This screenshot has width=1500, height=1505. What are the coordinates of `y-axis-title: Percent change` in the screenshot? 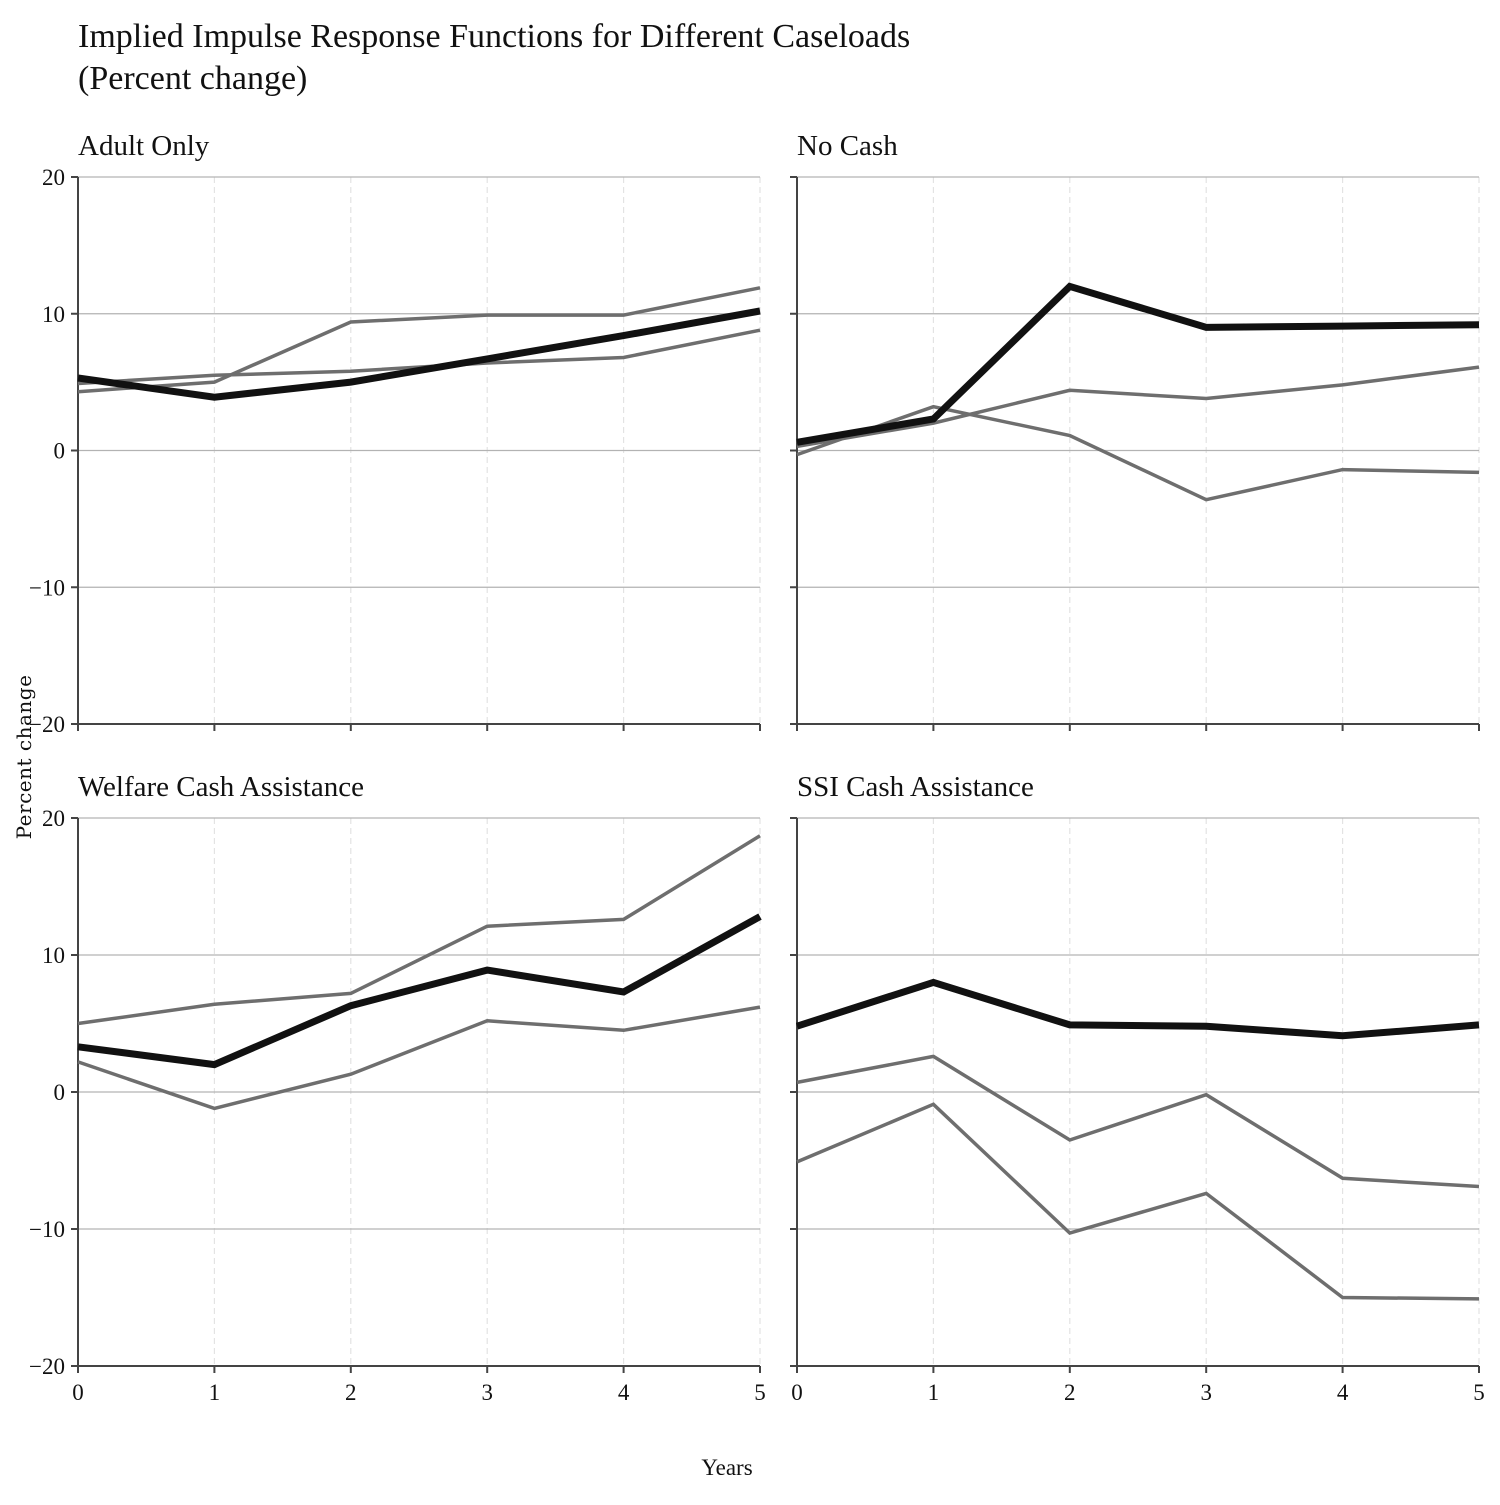 It's located at (24, 757).